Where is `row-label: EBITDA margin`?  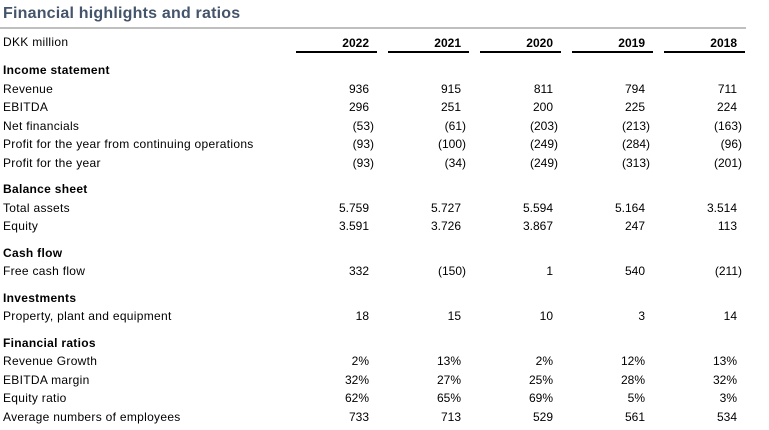 row-label: EBITDA margin is located at coordinates (46, 379).